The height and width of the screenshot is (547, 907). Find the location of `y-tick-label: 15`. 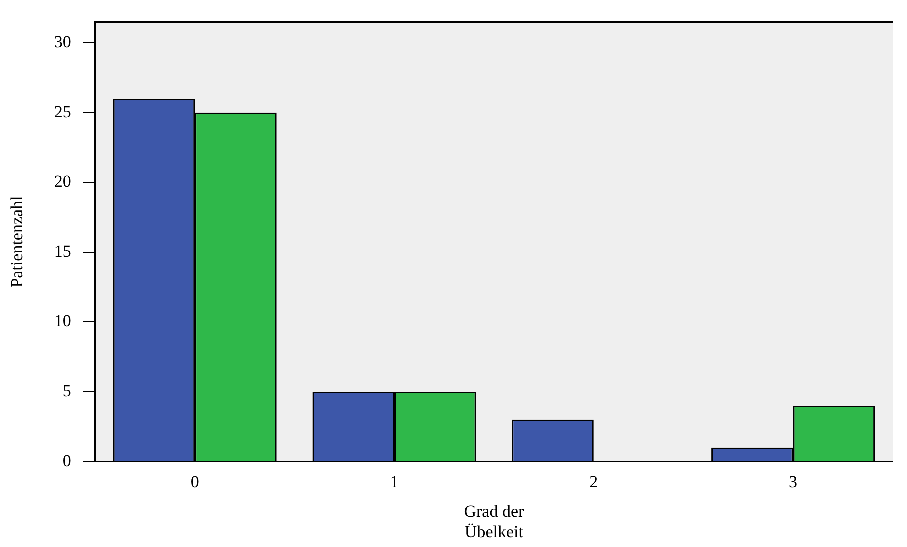

y-tick-label: 15 is located at coordinates (63, 251).